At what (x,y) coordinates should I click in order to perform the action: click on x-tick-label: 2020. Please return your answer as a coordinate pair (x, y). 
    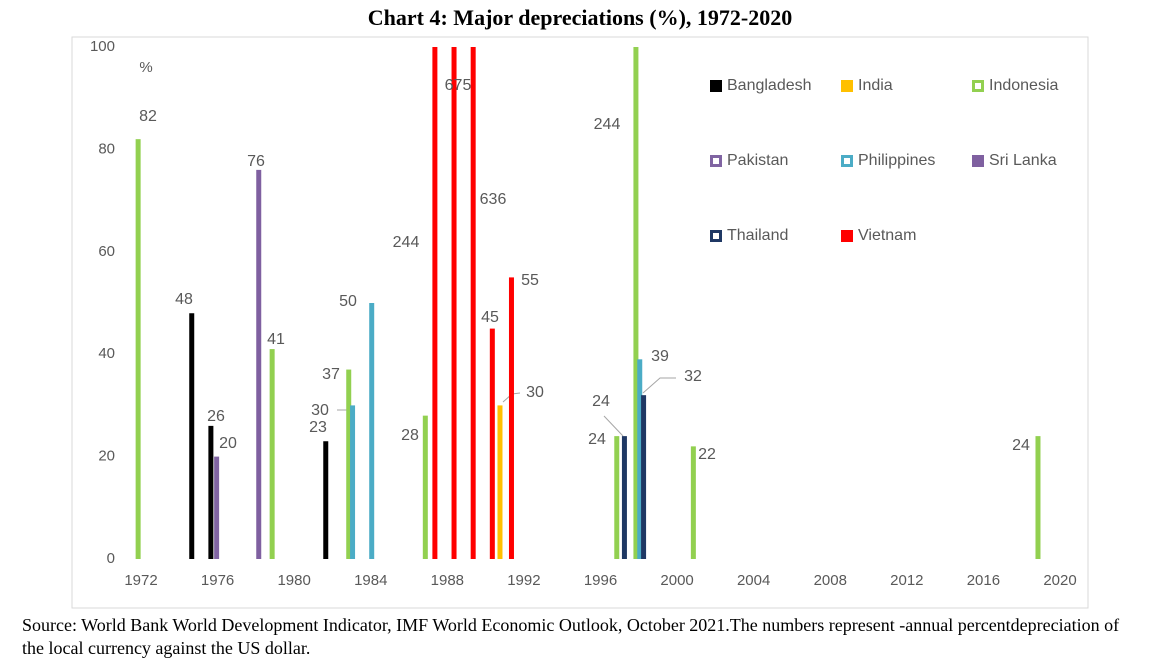
    Looking at the image, I should click on (1059, 580).